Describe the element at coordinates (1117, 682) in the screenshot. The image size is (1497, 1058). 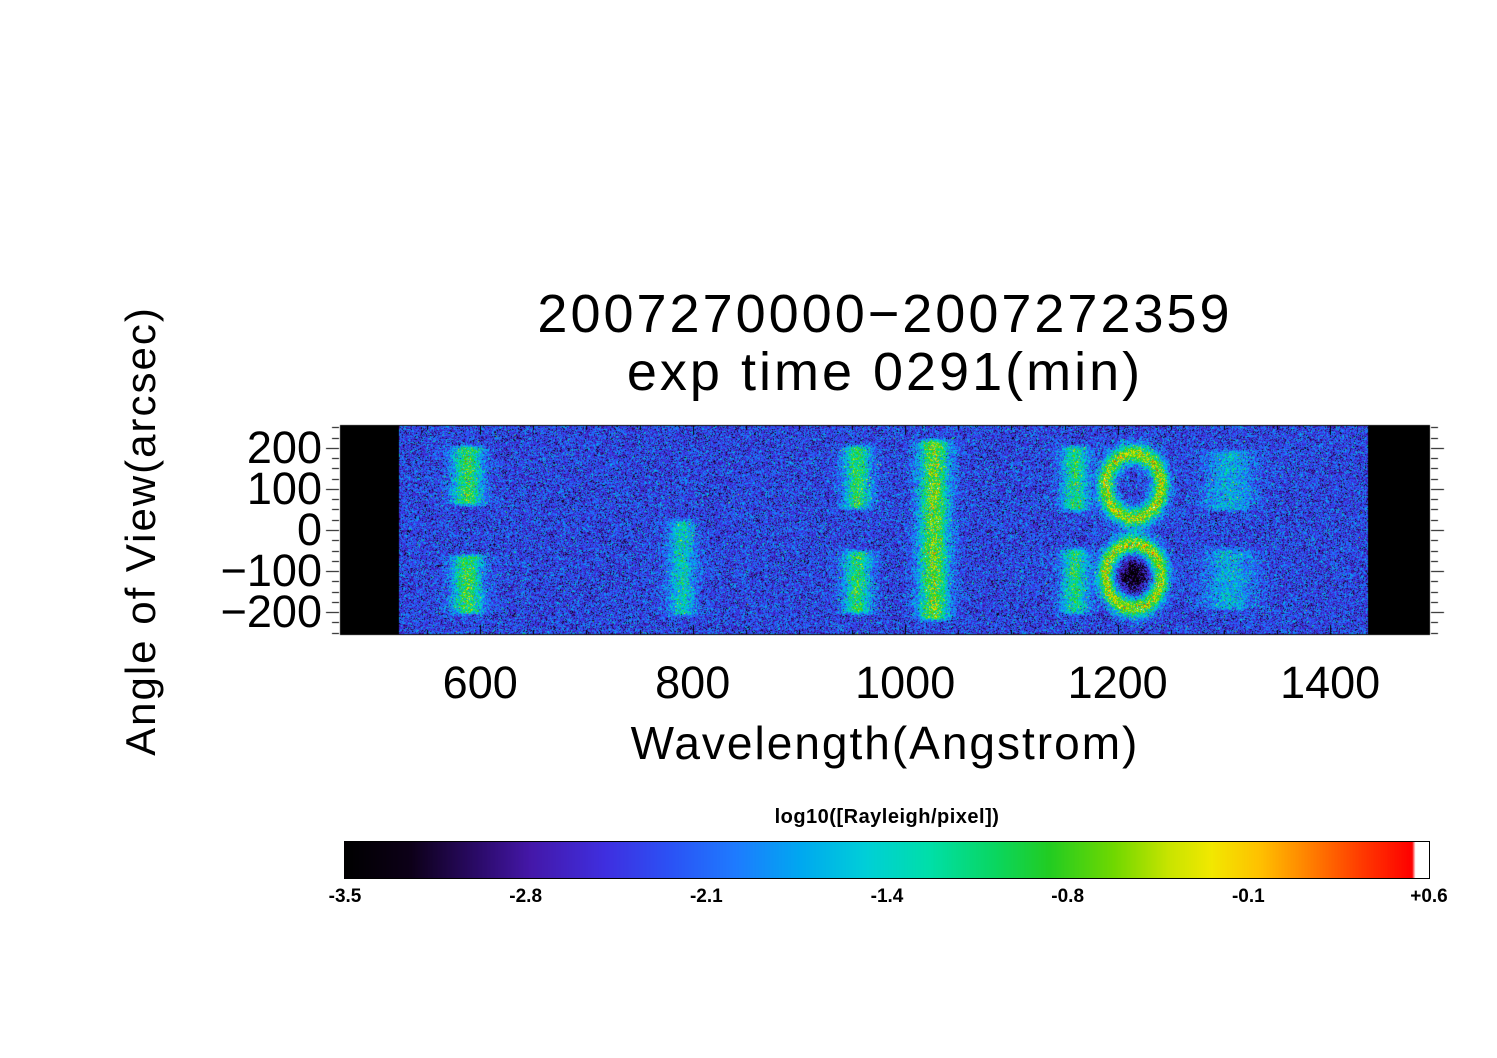
I see `x-axis-tick-label: 1200` at that location.